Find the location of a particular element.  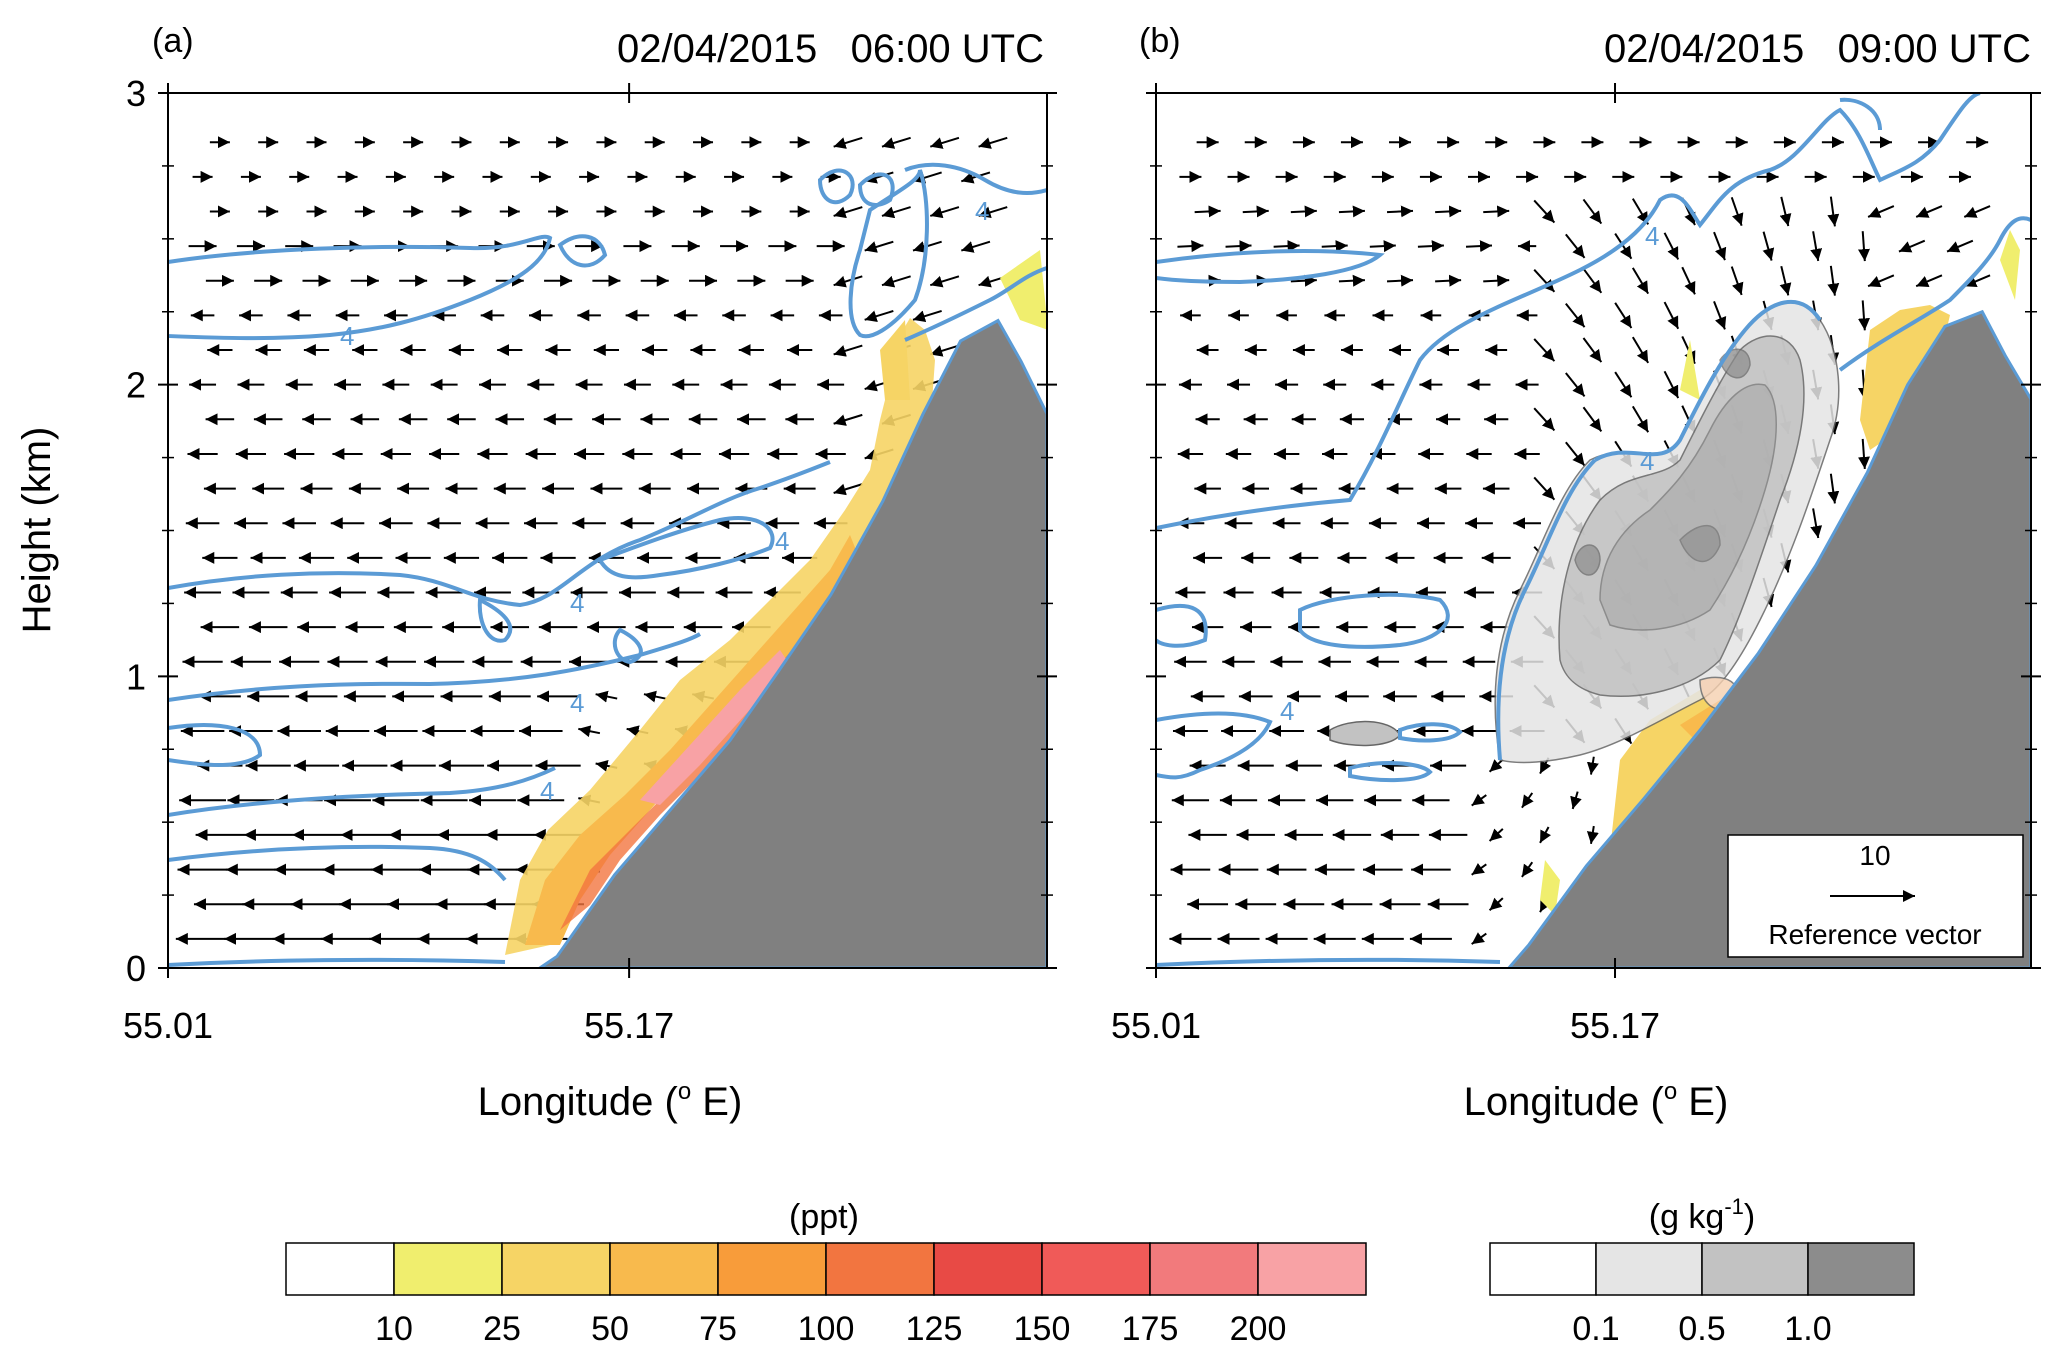

panel-a-label: (a) is located at coordinates (173, 41).